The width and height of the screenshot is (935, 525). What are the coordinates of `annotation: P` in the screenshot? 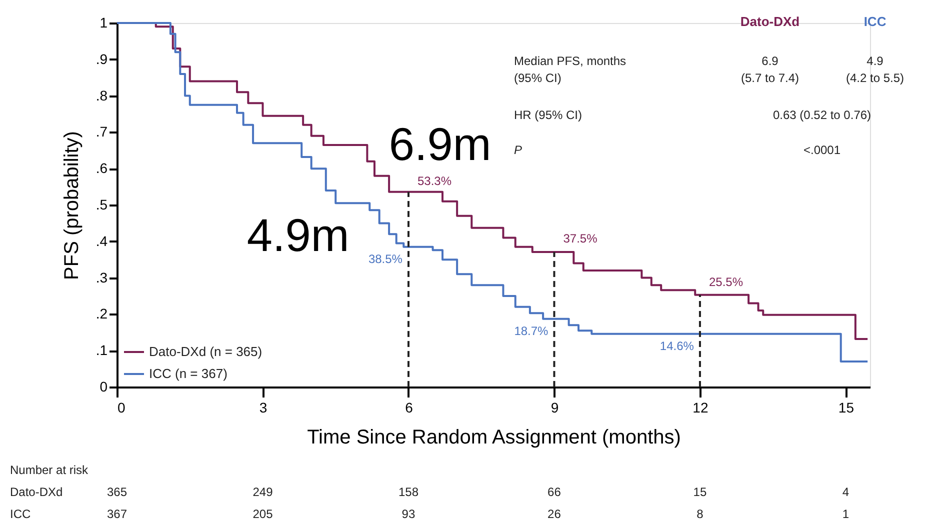 It's located at (518, 150).